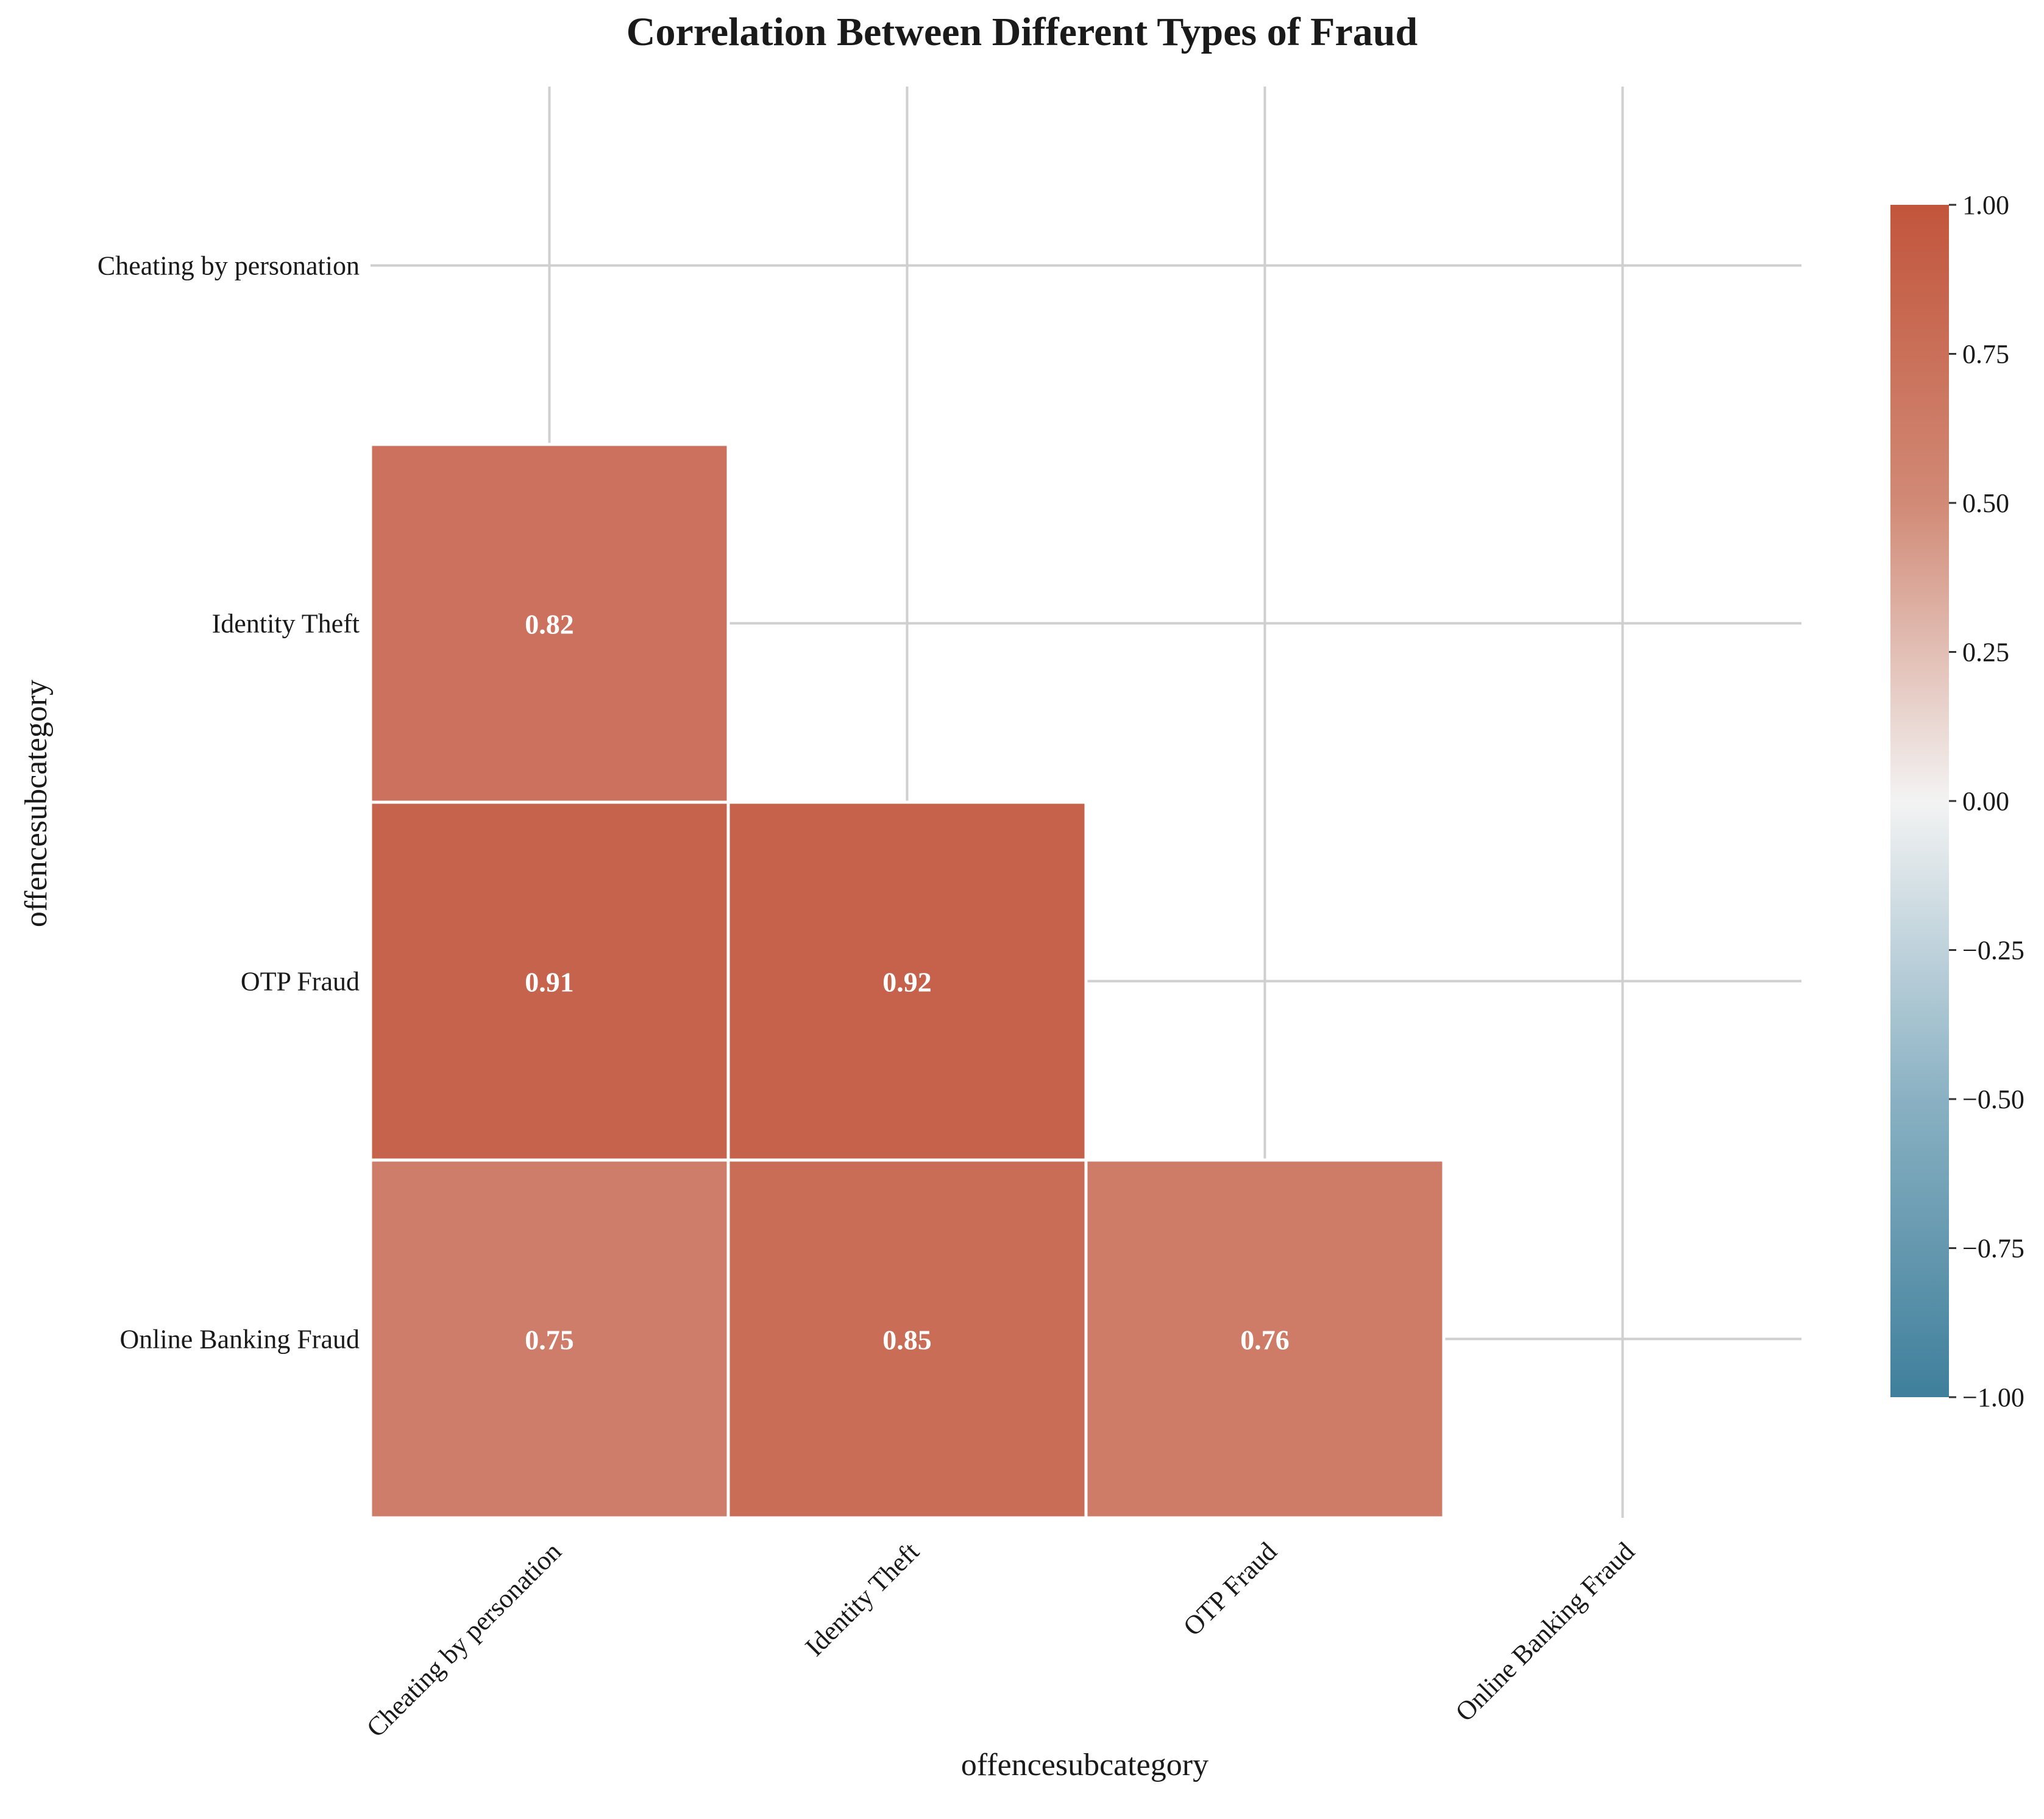 The height and width of the screenshot is (1819, 2044). Describe the element at coordinates (1993, 1397) in the screenshot. I see `colorbar-tick-label: −1.00` at that location.